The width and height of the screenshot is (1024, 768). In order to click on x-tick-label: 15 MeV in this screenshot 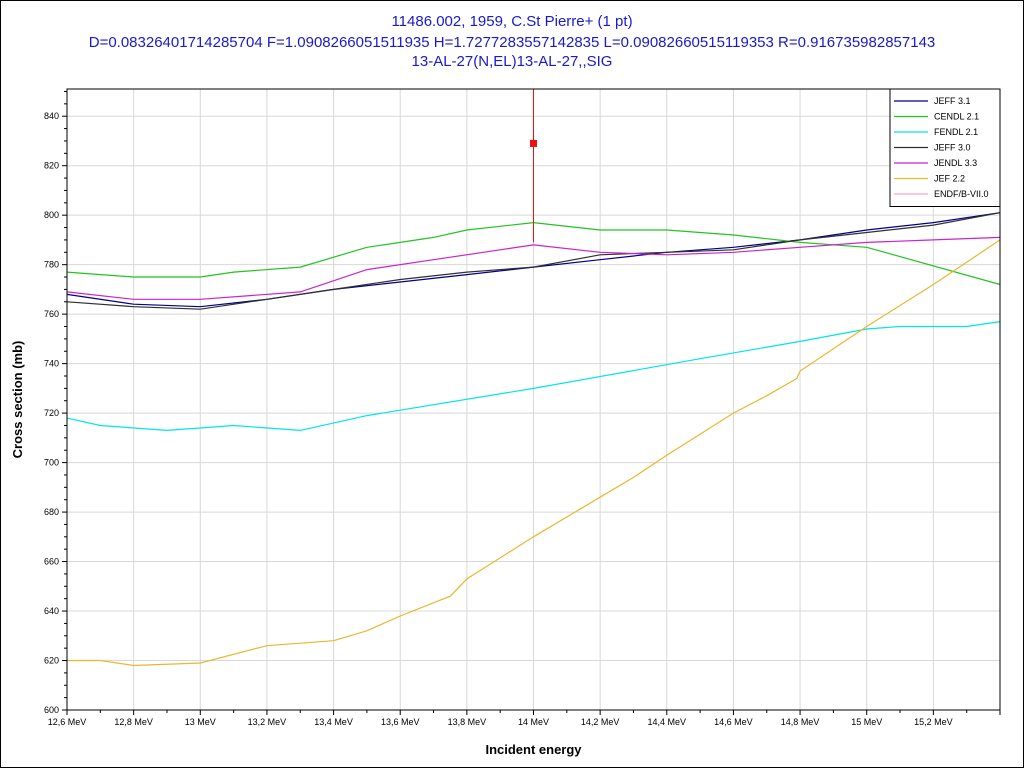, I will do `click(866, 722)`.